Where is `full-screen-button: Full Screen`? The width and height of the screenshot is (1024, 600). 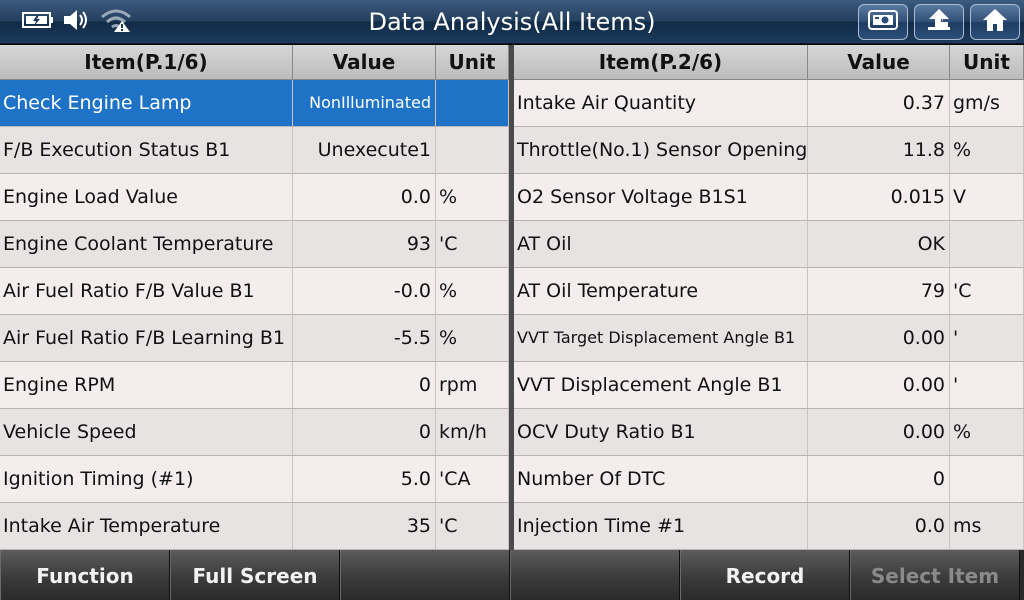 full-screen-button: Full Screen is located at coordinates (255, 575).